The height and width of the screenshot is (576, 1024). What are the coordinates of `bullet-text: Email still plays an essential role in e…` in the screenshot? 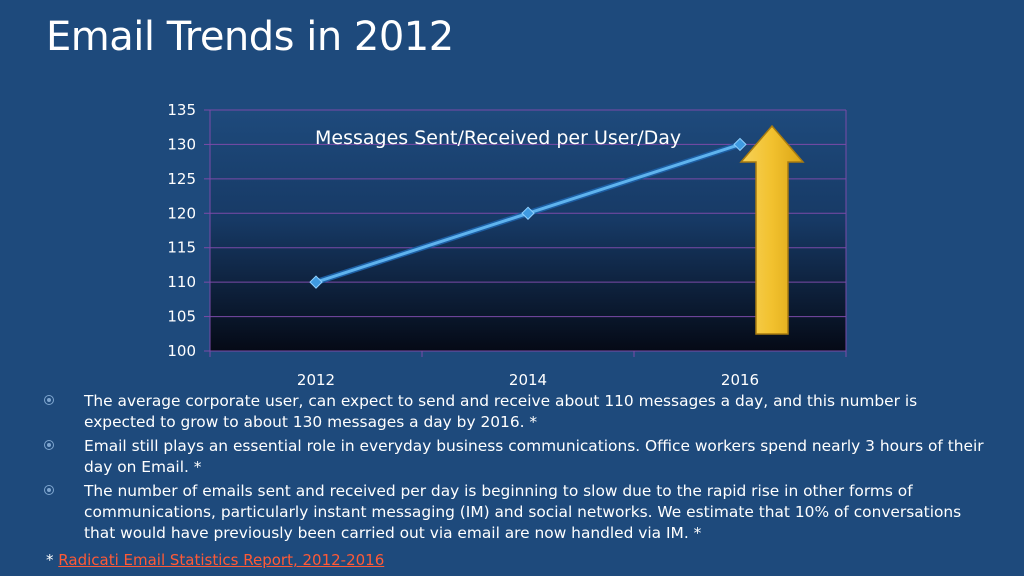 It's located at (534, 456).